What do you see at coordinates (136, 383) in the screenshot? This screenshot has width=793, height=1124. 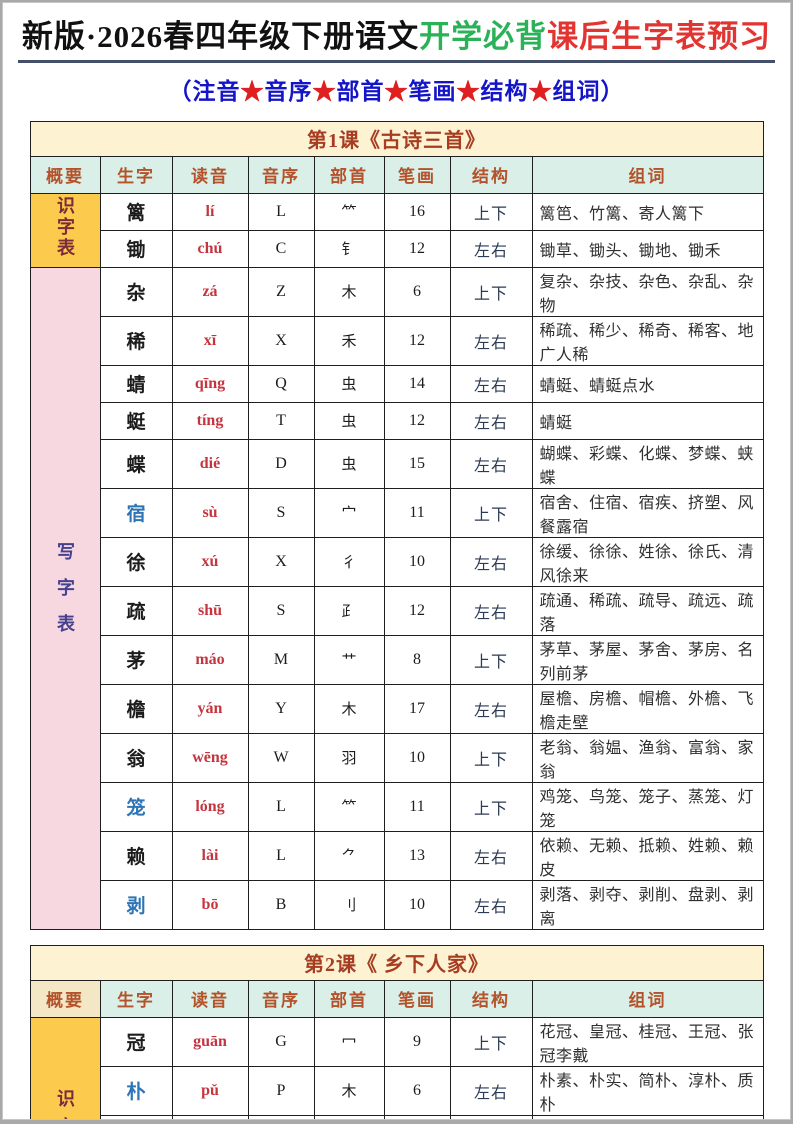 I see `character-cell: 蜻` at bounding box center [136, 383].